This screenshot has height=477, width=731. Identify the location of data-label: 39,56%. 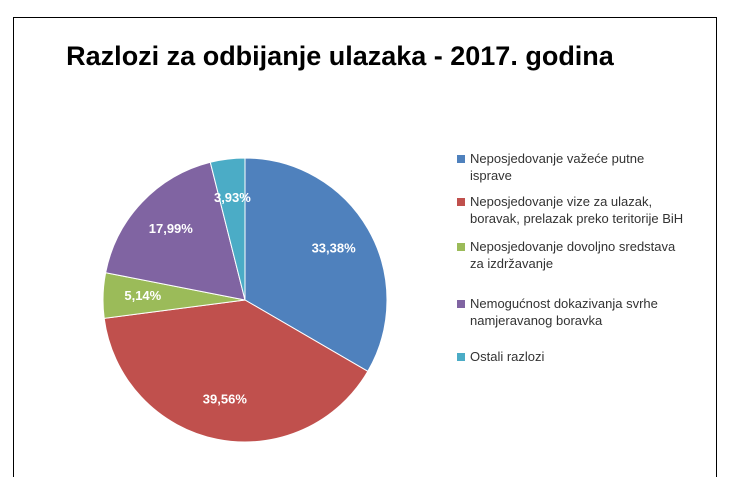
(225, 399).